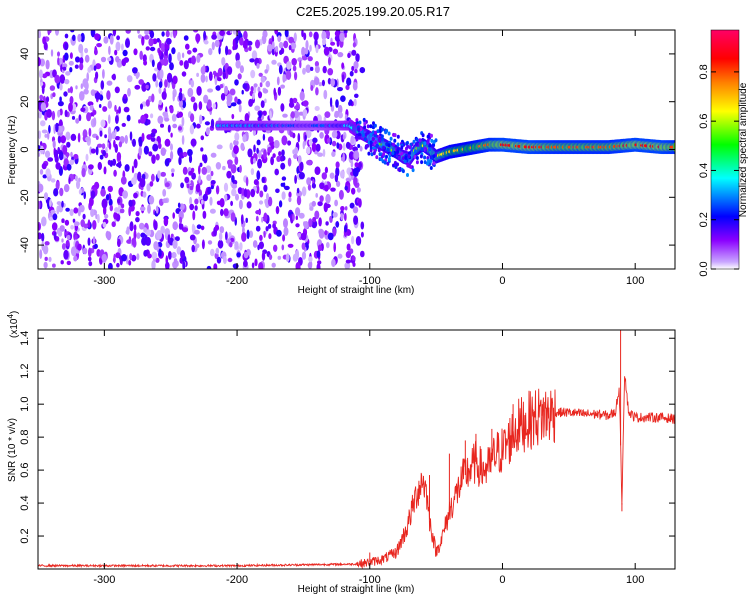 This screenshot has width=750, height=600. Describe the element at coordinates (704, 219) in the screenshot. I see `colorbar-tick-label: 0.2` at that location.